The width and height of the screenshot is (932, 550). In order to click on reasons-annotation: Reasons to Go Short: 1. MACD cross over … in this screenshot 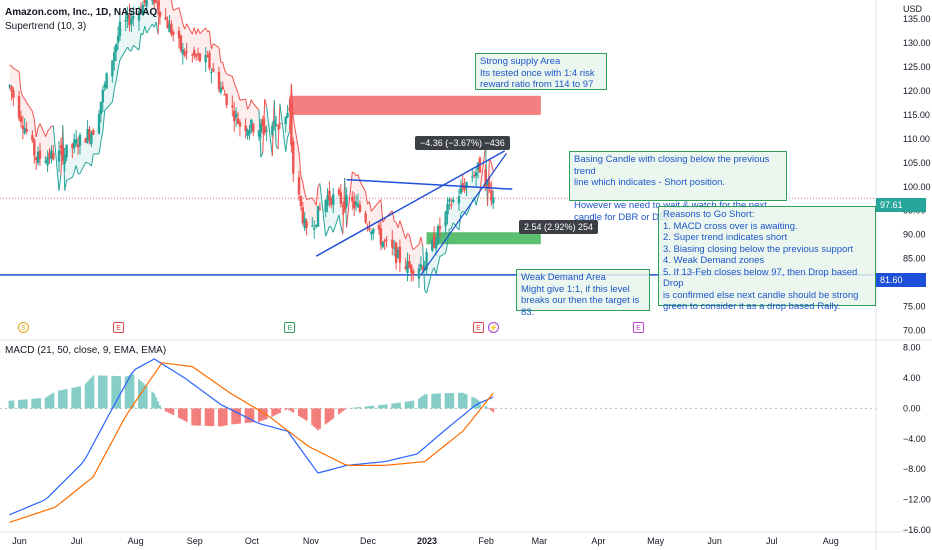, I will do `click(767, 259)`.